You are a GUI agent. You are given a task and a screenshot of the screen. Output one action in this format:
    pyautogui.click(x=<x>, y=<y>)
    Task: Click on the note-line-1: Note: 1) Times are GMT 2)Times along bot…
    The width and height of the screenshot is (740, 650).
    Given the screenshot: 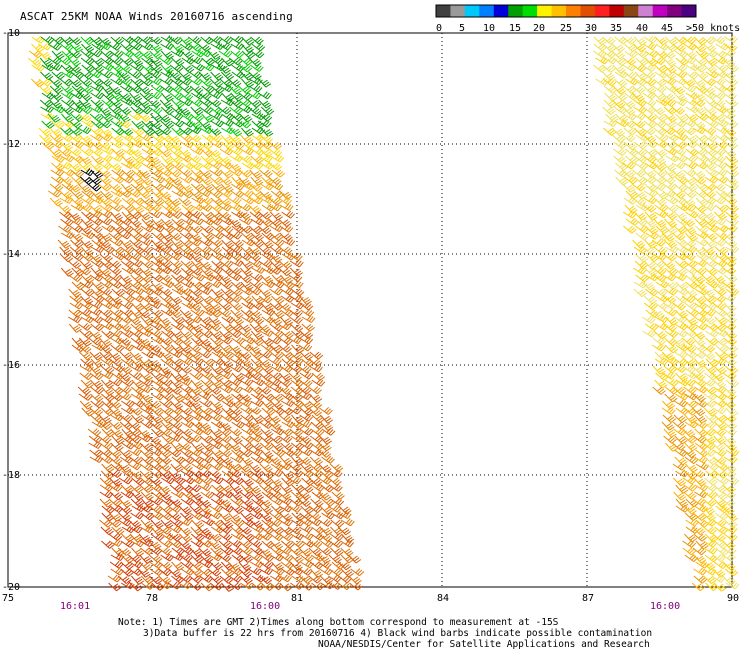 What is the action you would take?
    pyautogui.click(x=338, y=622)
    